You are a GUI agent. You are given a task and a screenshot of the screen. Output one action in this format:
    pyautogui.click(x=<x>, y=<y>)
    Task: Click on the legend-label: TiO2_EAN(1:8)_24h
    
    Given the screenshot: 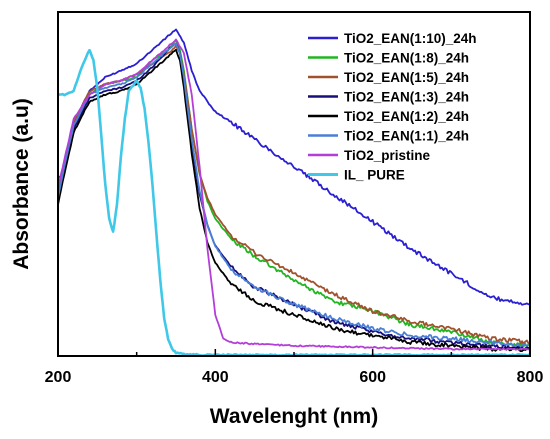 What is the action you would take?
    pyautogui.click(x=406, y=58)
    